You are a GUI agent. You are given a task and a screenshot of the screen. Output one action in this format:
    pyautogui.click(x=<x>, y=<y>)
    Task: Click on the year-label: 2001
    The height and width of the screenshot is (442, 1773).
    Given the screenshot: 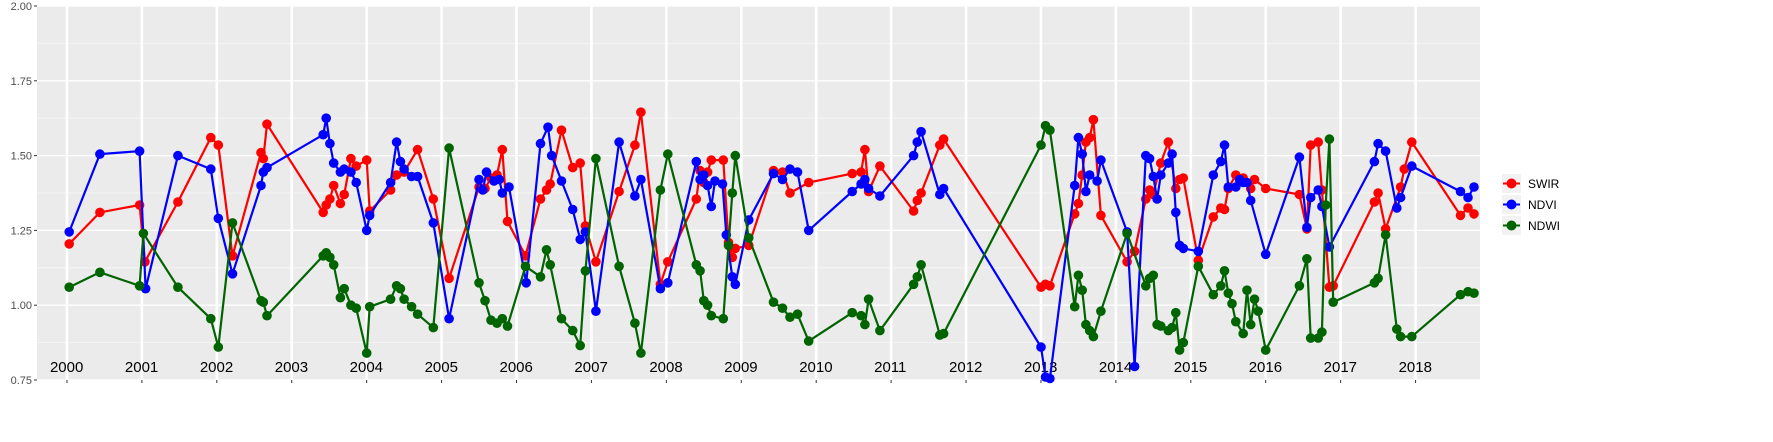 What is the action you would take?
    pyautogui.click(x=141, y=367)
    